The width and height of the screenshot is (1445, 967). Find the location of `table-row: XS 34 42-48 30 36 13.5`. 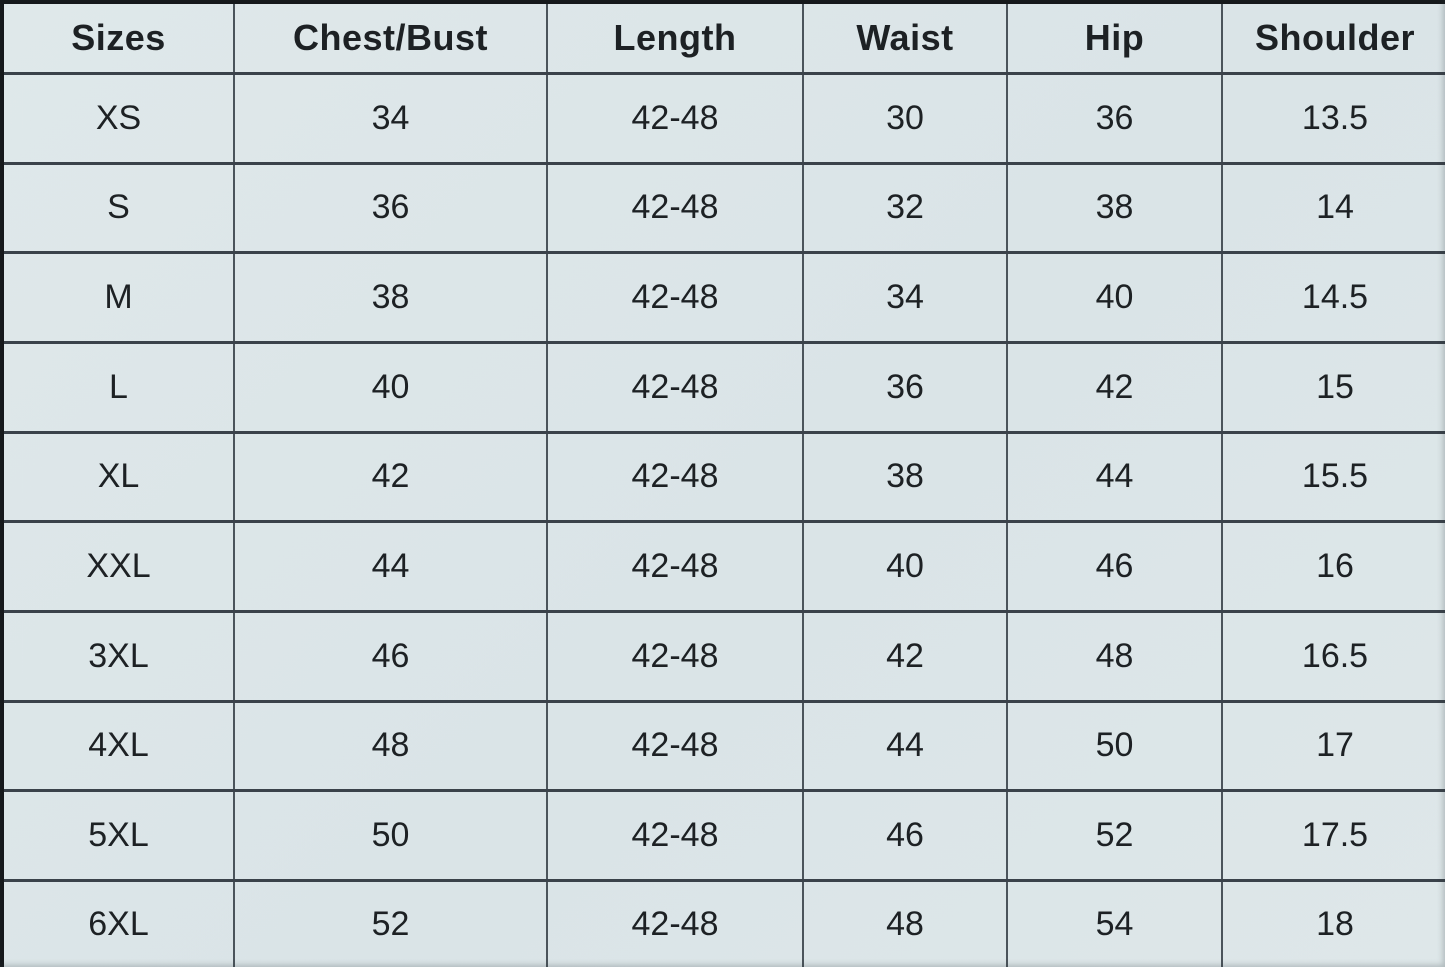

table-row: XS 34 42-48 30 36 13.5 is located at coordinates (723, 118).